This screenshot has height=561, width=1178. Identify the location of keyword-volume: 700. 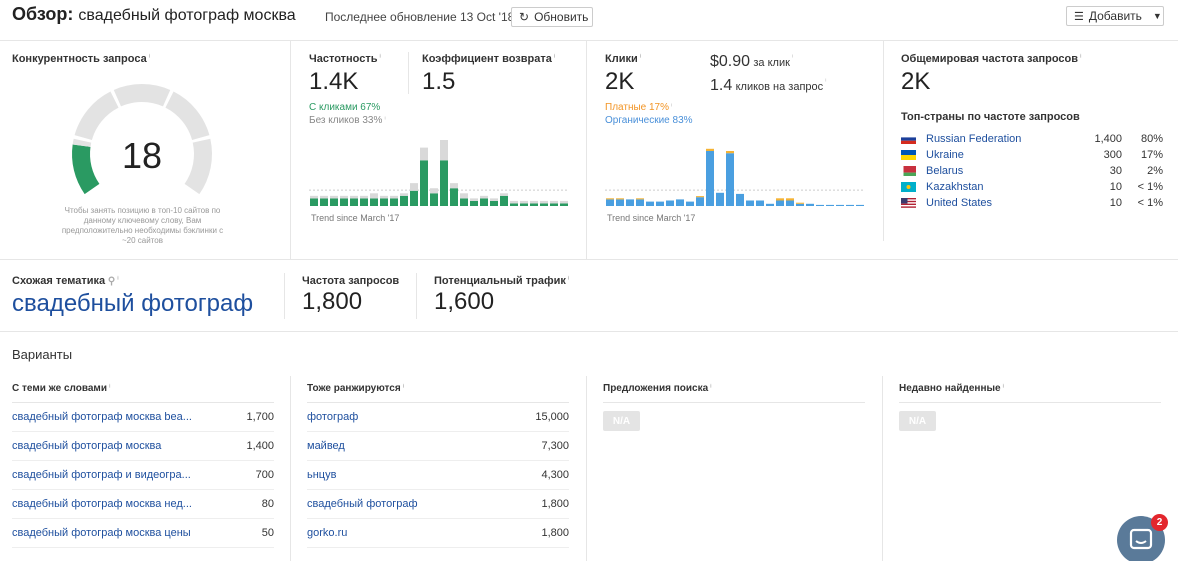
(264, 475).